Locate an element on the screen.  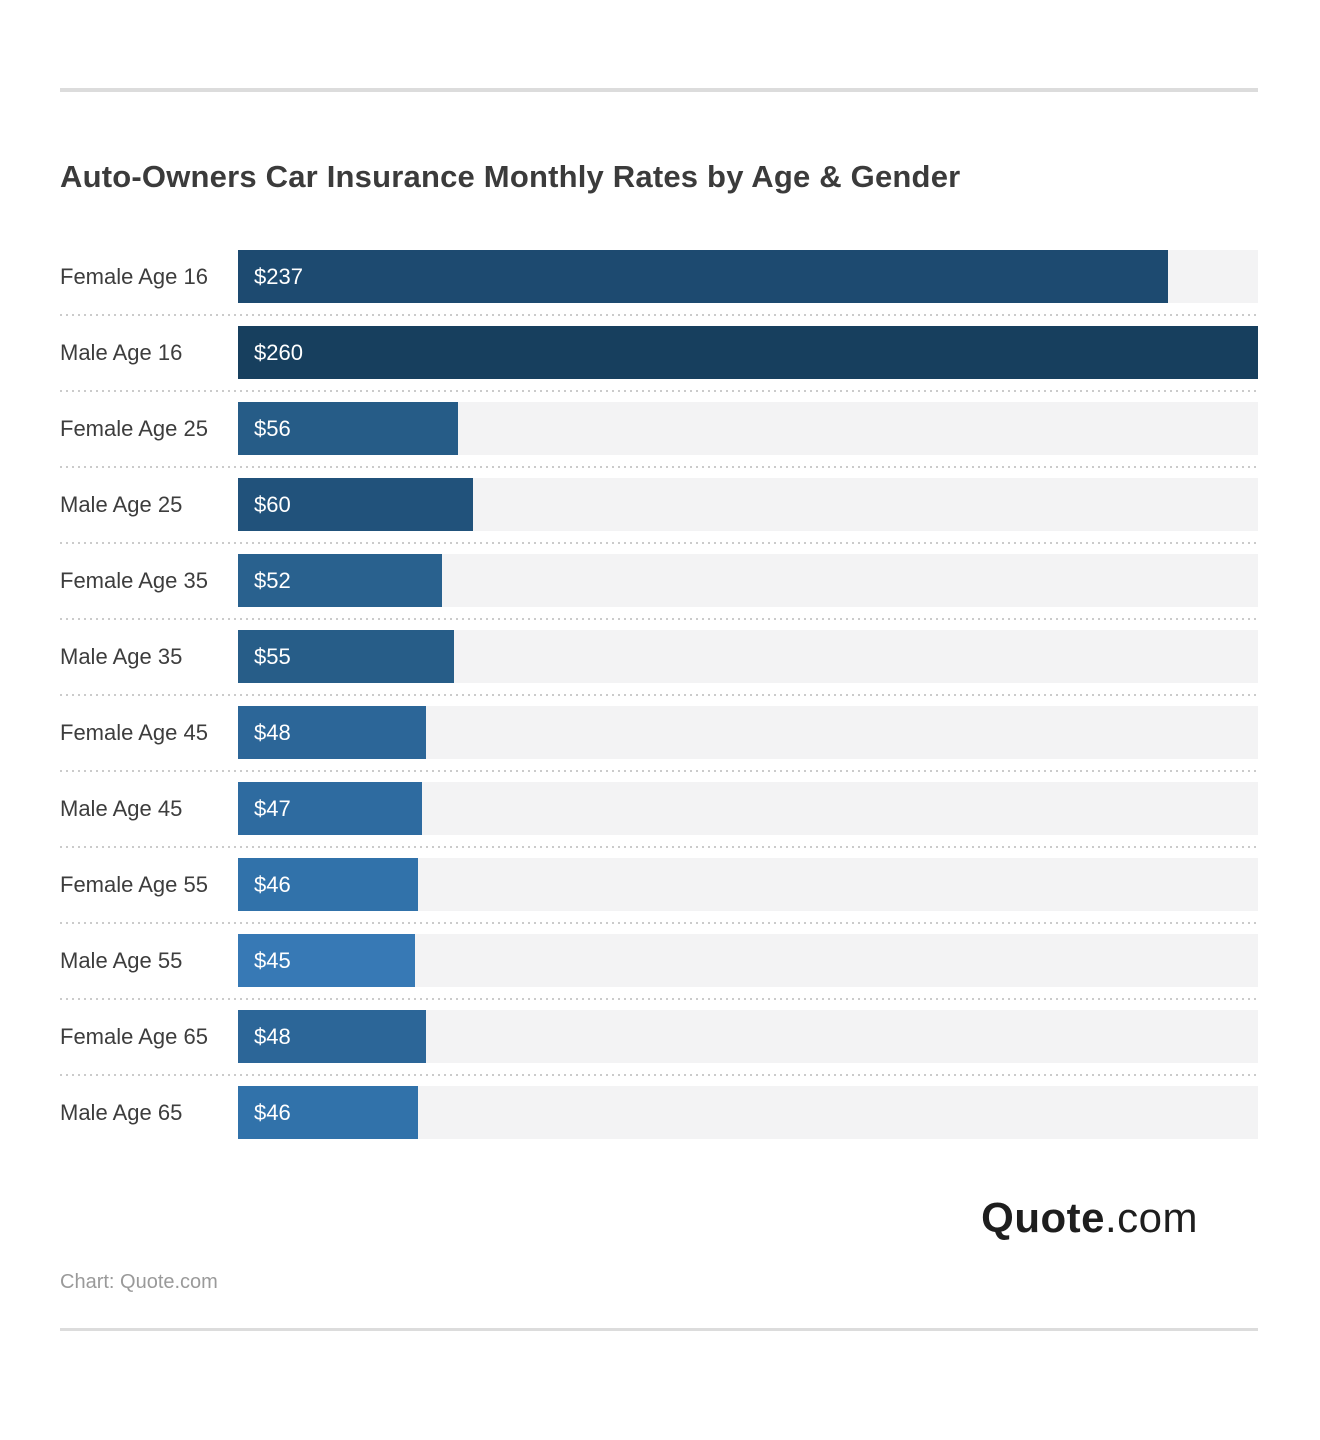
bar-track: $56 is located at coordinates (748, 428).